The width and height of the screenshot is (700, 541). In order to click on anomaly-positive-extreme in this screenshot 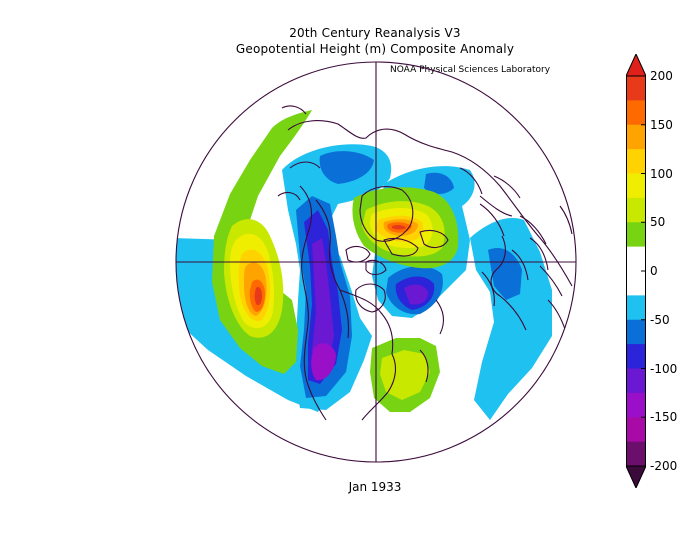, I will do `click(330, 267)`.